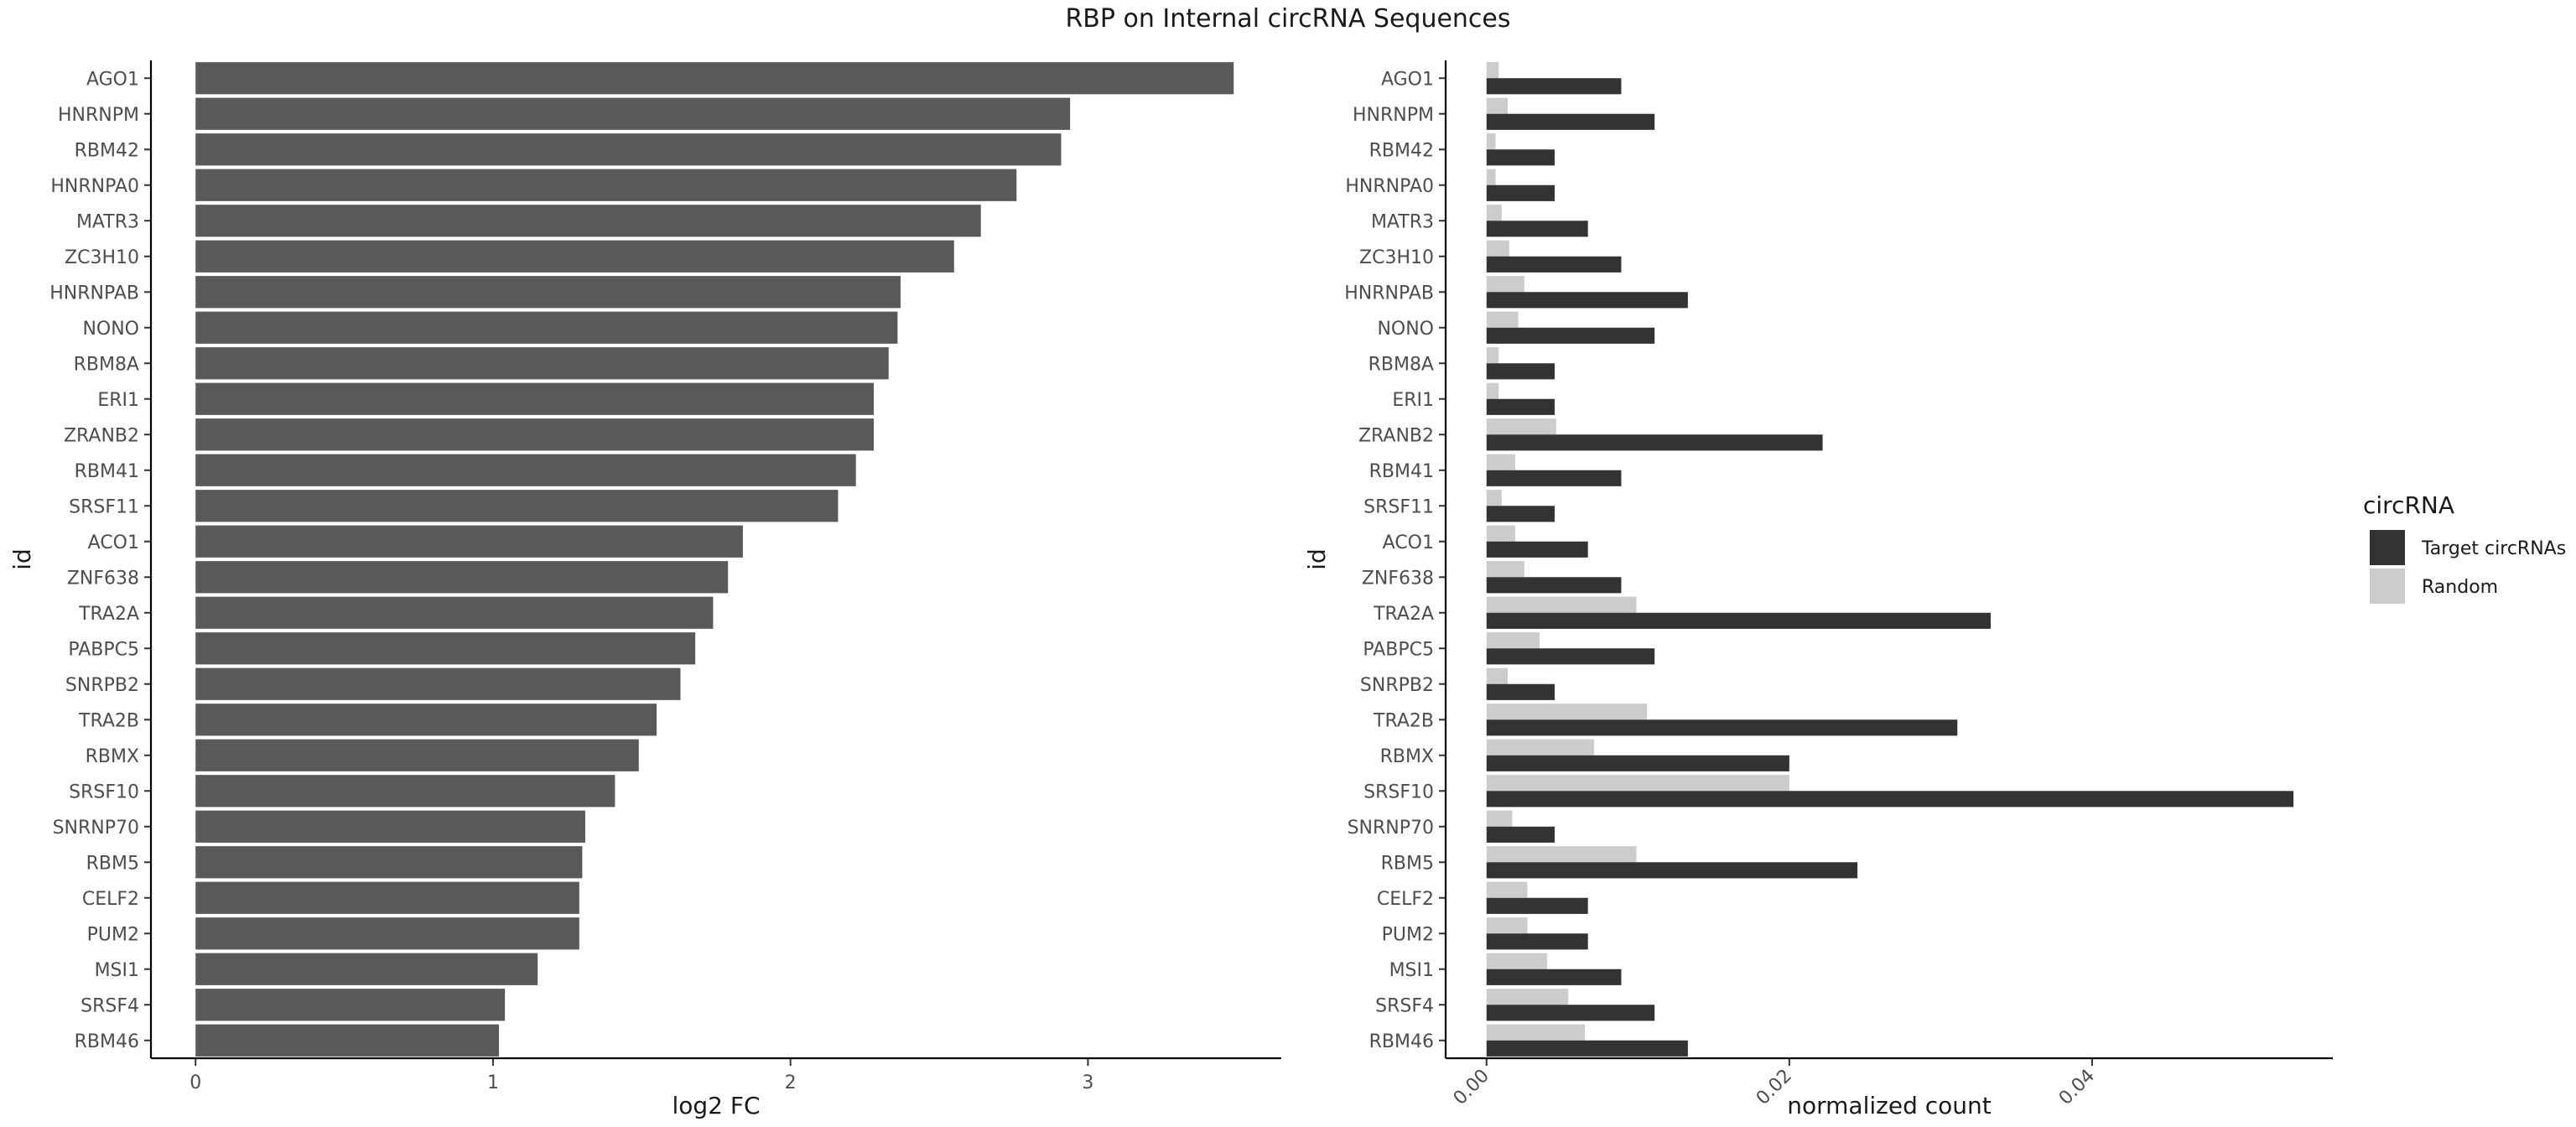  I want to click on left-x-ticks: 0 1 2 3, so click(641, 1075).